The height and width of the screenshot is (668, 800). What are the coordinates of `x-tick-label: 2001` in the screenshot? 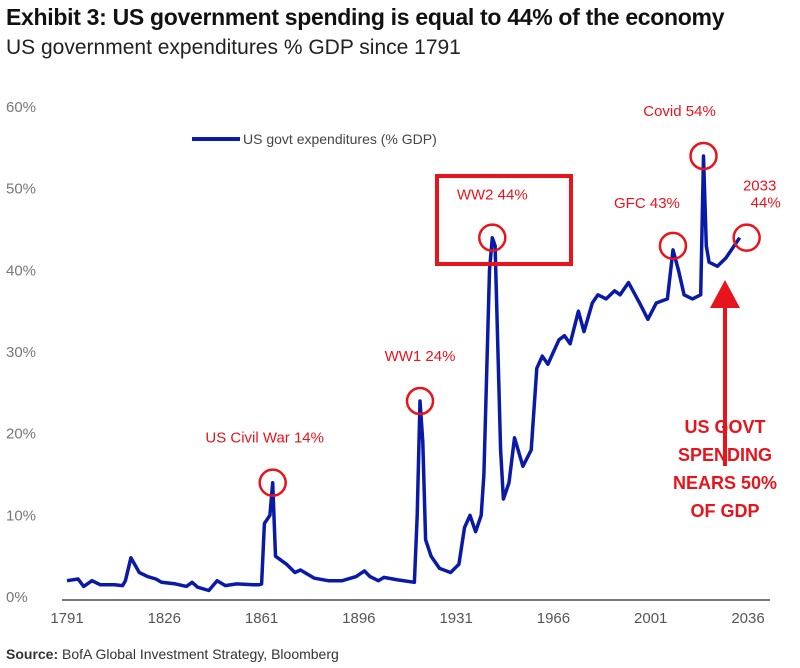 It's located at (650, 618).